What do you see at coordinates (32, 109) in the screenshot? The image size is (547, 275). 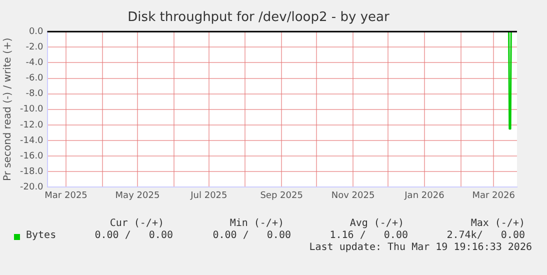 I see `y-tick-label: -10.0` at bounding box center [32, 109].